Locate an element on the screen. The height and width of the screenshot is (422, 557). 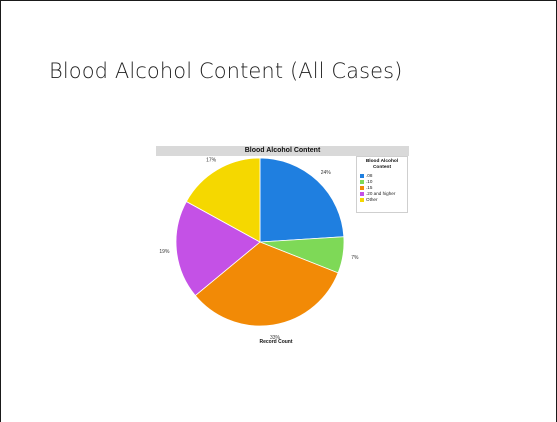
chart-footer-label: Record Count is located at coordinates (276, 342).